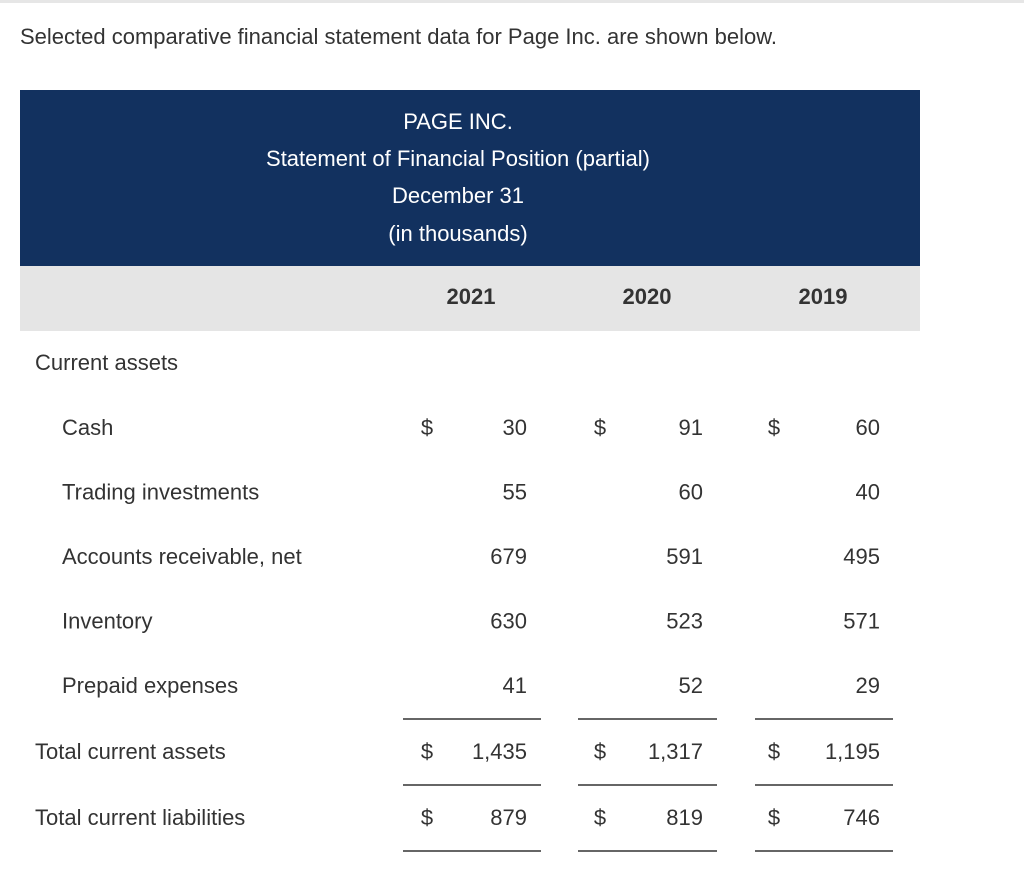 Image resolution: width=1024 pixels, height=892 pixels. Describe the element at coordinates (515, 427) in the screenshot. I see `cell-value: 30` at that location.